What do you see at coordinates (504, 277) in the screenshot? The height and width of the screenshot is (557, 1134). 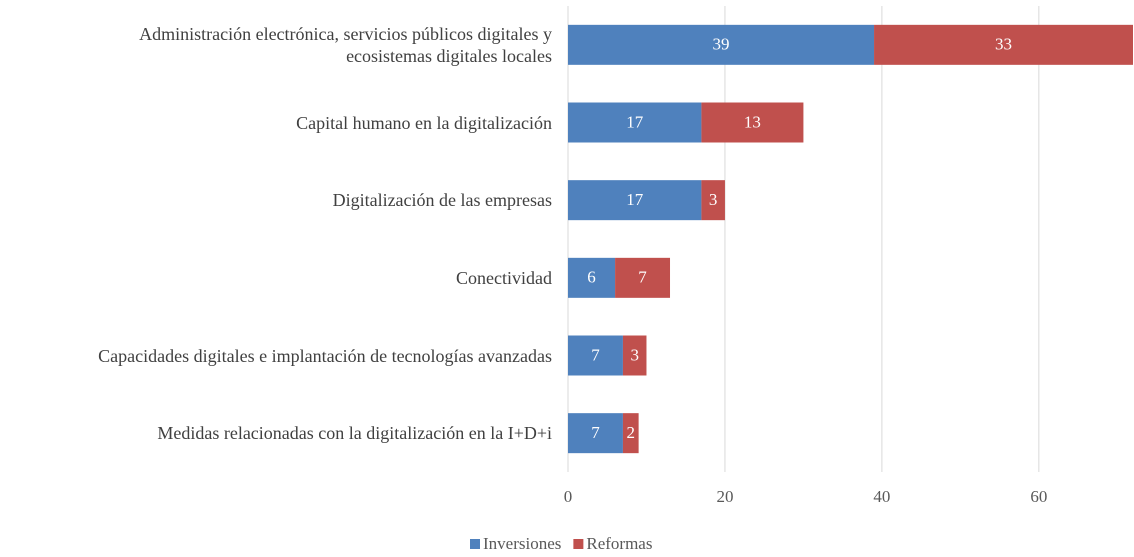 I see `y-tick-label: Conectividad` at bounding box center [504, 277].